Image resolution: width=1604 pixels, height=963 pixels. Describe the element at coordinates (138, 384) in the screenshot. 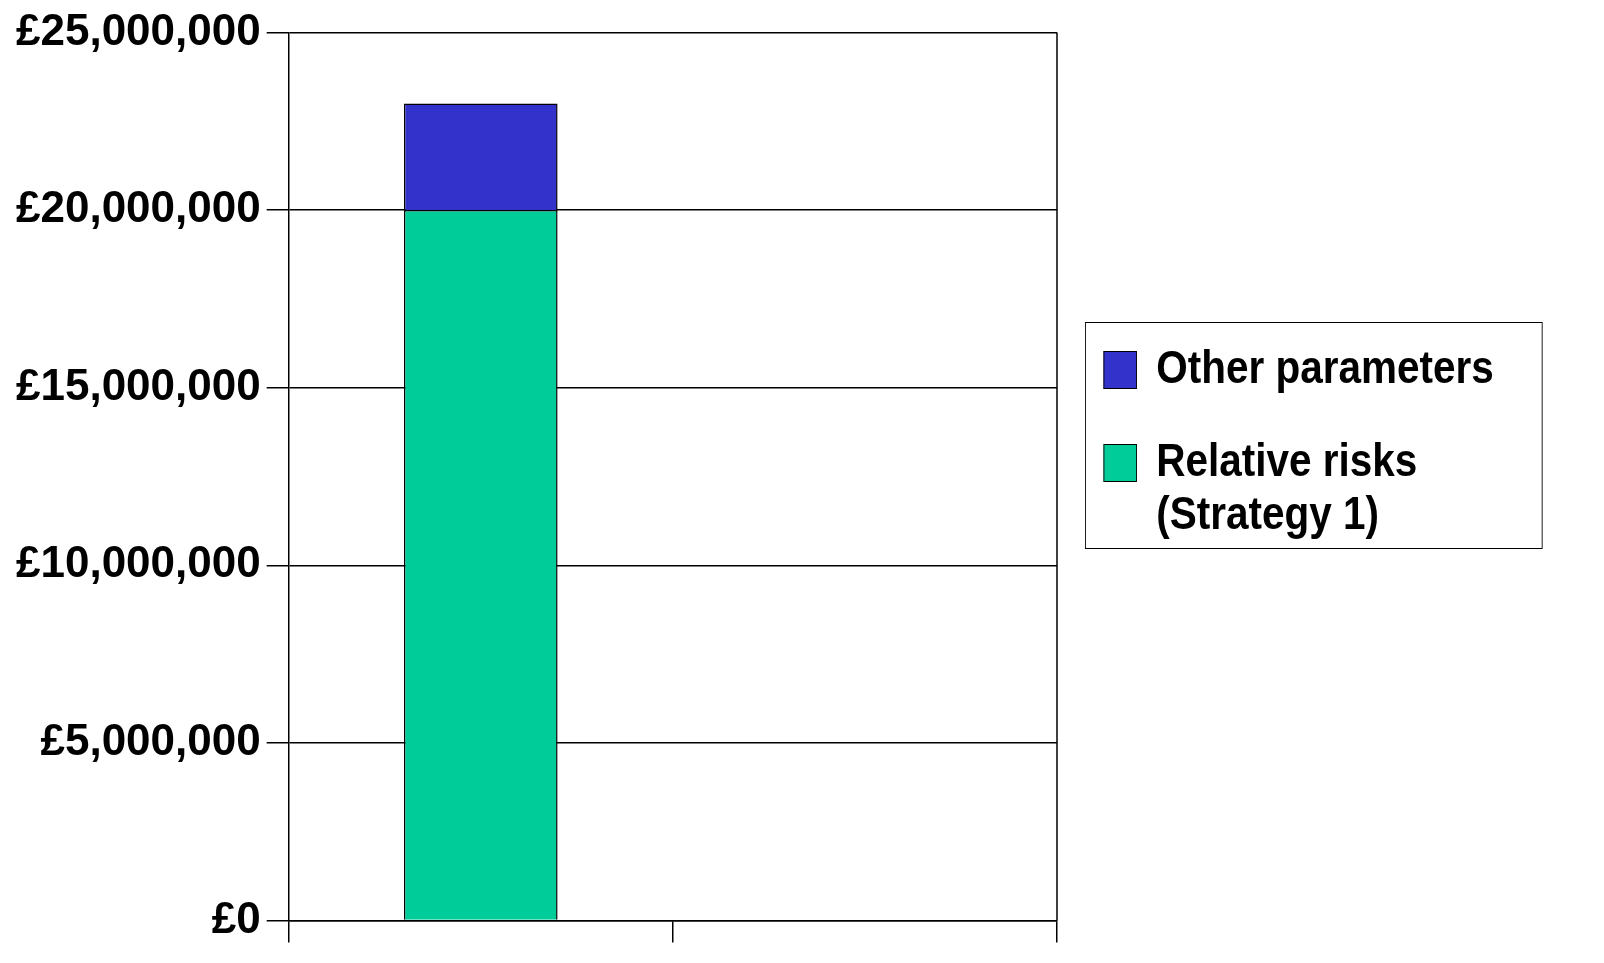

I see `y-tick-label: £15,000,000` at that location.